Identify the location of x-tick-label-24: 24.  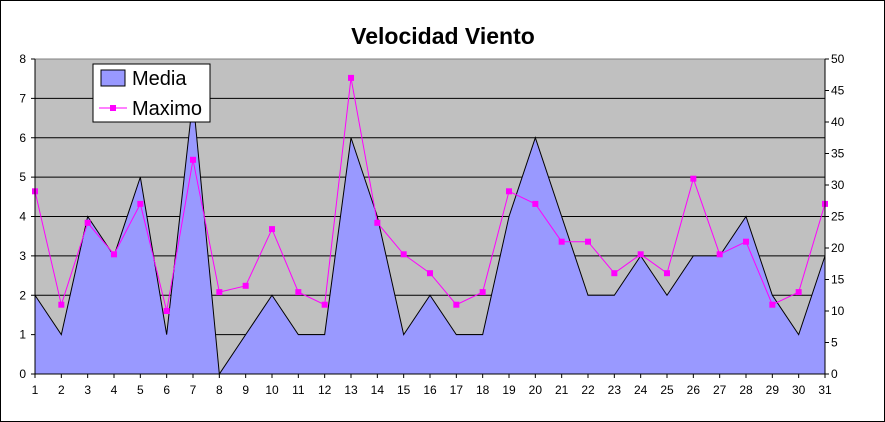
(641, 390).